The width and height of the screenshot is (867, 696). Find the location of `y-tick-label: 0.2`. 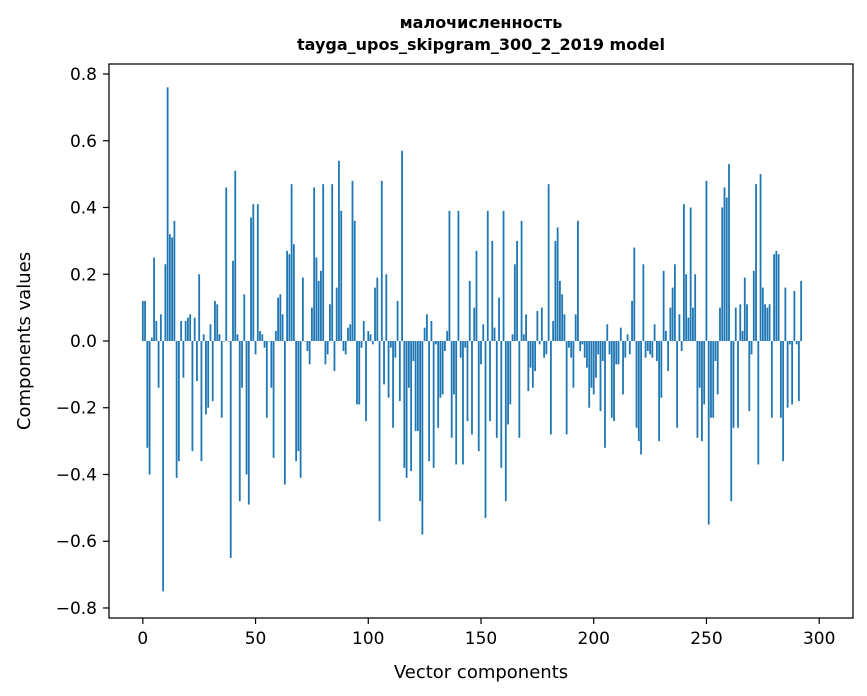

y-tick-label: 0.2 is located at coordinates (83, 275).